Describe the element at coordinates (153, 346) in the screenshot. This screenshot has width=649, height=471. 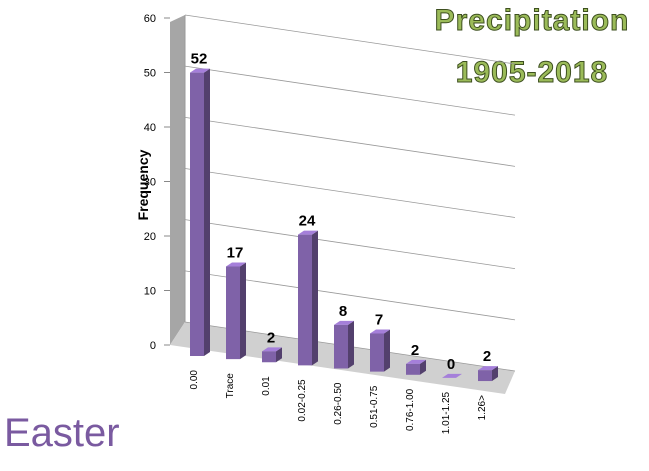
I see `y-tick-label: 0` at that location.